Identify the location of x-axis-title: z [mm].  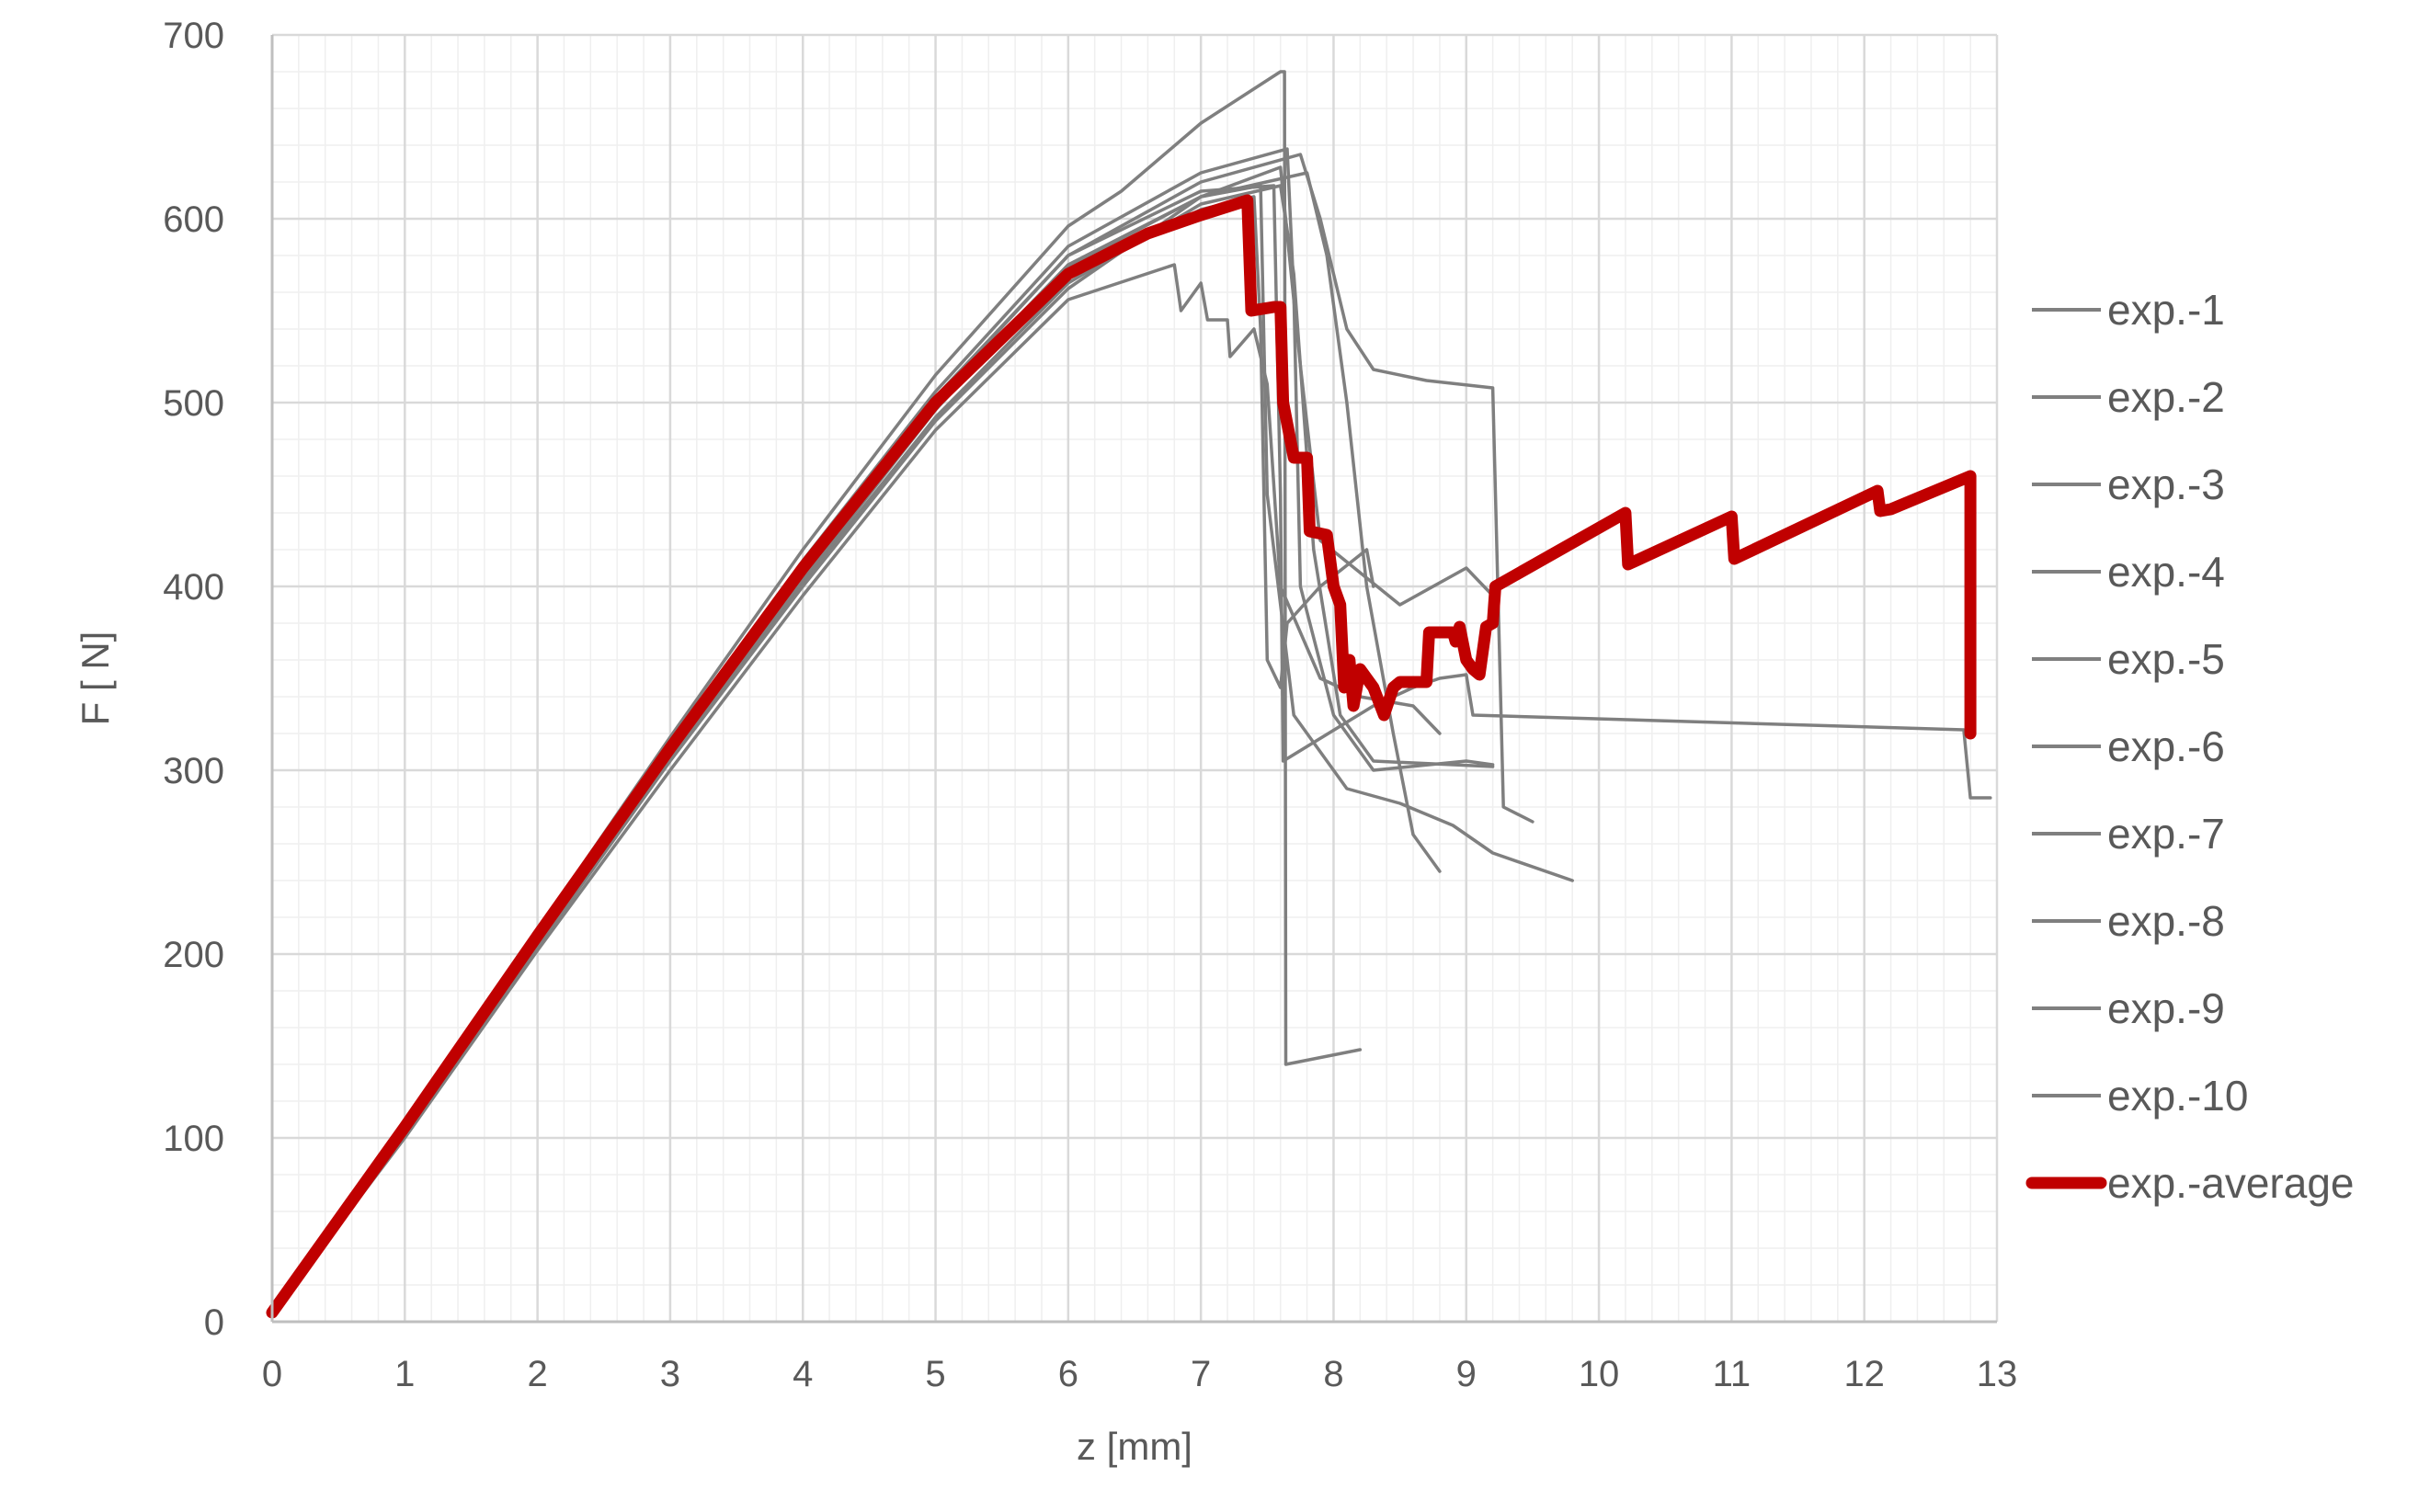
(1134, 1447).